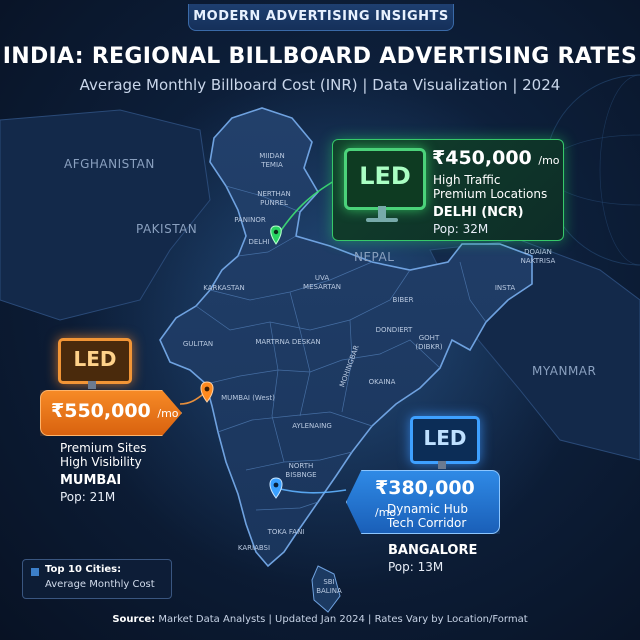 Image resolution: width=640 pixels, height=640 pixels. What do you see at coordinates (103, 448) in the screenshot?
I see `mumbai-desc-1: Premium Sites` at bounding box center [103, 448].